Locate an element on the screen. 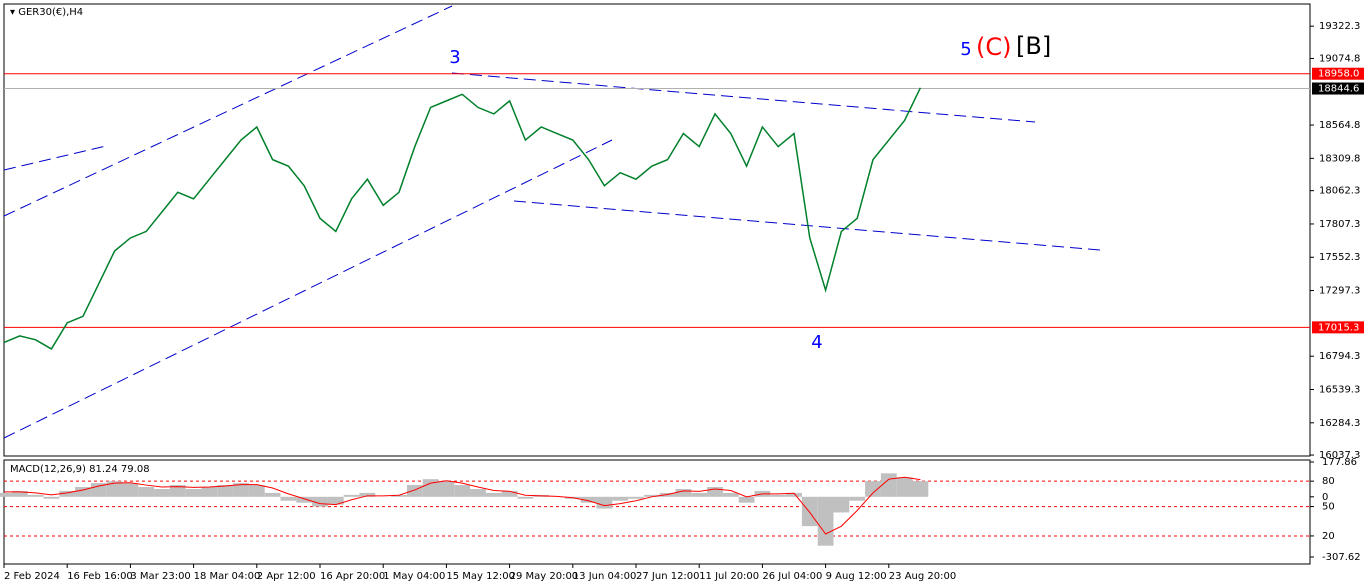 Image resolution: width=1366 pixels, height=588 pixels. x-tick-label: 29 May 20:00 is located at coordinates (544, 576).